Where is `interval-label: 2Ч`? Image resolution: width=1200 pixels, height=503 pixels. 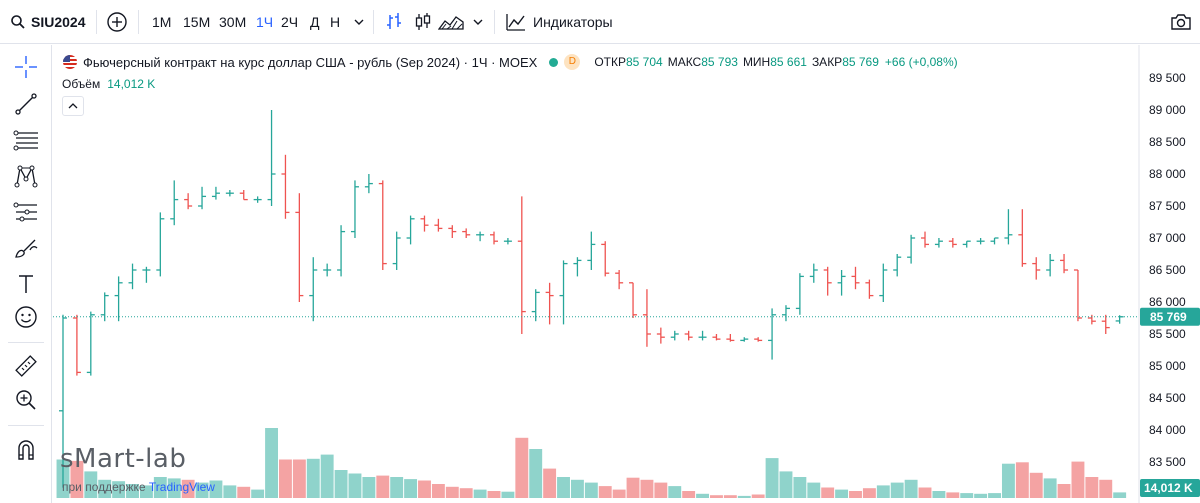 interval-label: 2Ч is located at coordinates (290, 22).